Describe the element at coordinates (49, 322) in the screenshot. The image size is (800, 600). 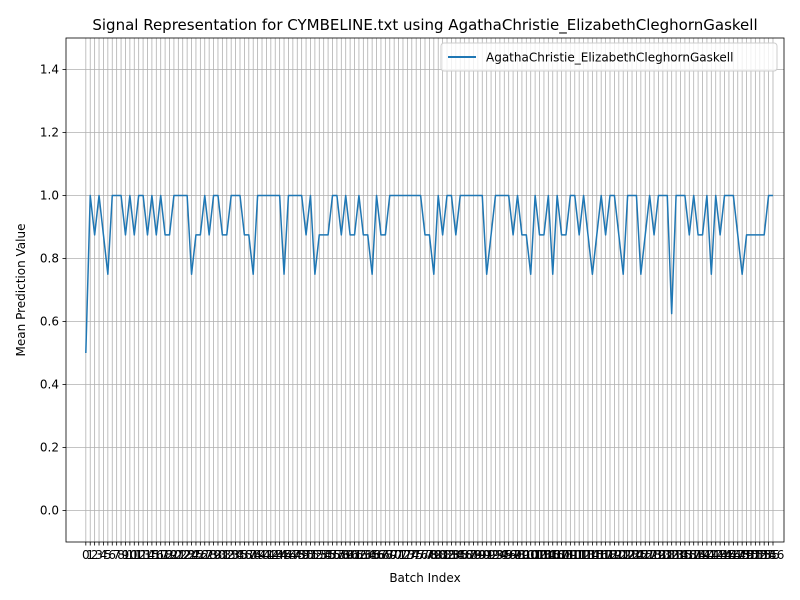
I see `y-tick-label: 0.6` at that location.